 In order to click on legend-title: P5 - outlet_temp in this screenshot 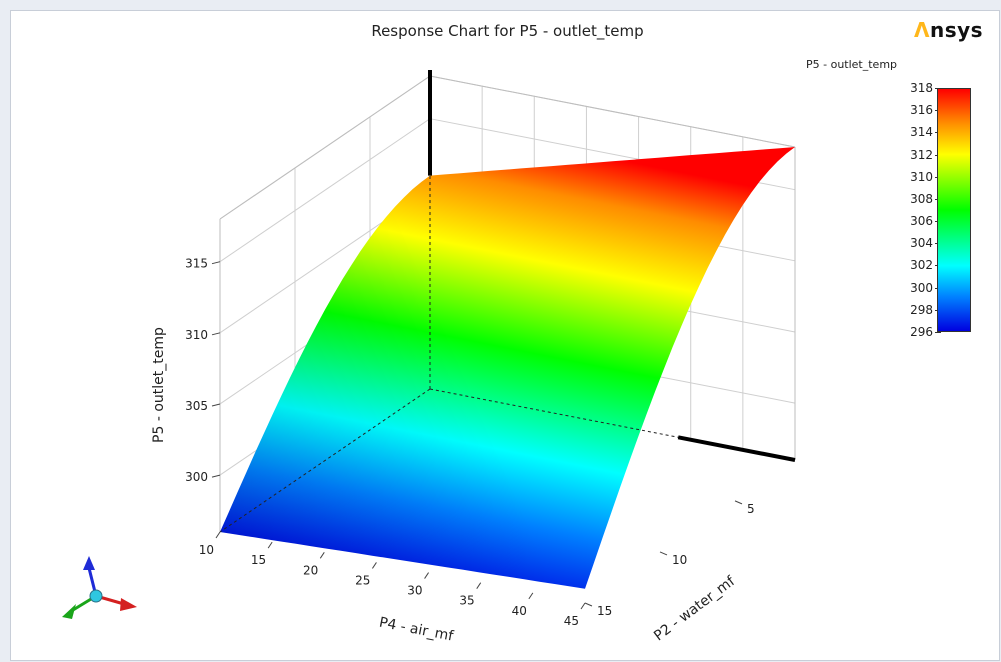, I will do `click(852, 64)`.